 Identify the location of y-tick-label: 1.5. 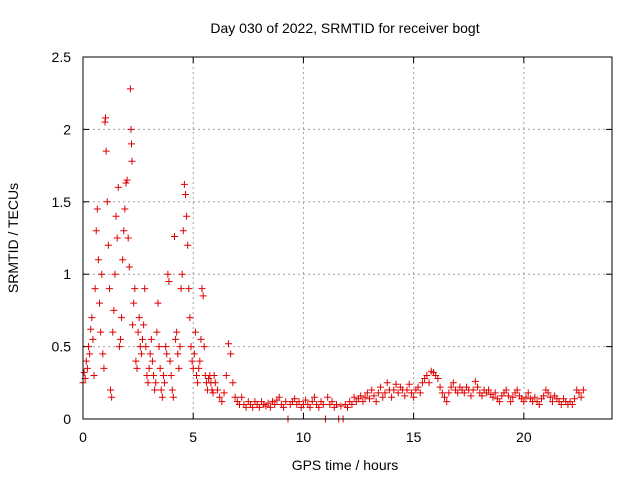
(62, 202).